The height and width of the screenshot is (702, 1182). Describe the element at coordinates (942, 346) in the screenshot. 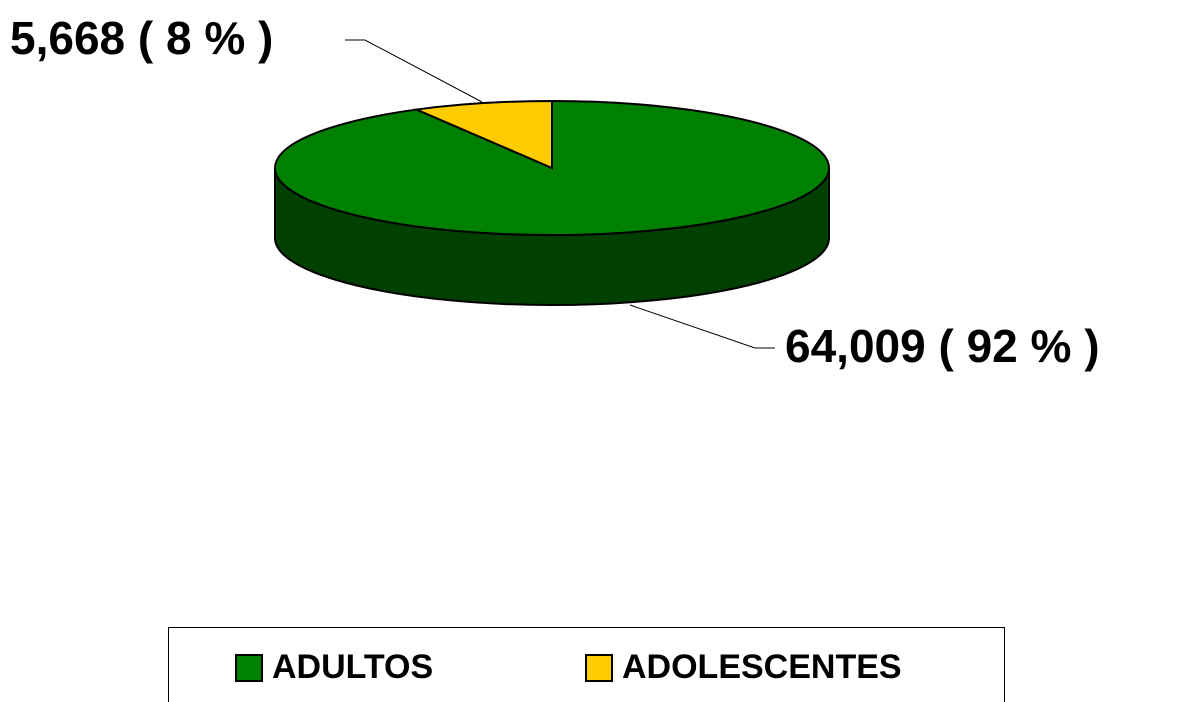

I see `data-label: 64,009 ( 92 % )` at that location.